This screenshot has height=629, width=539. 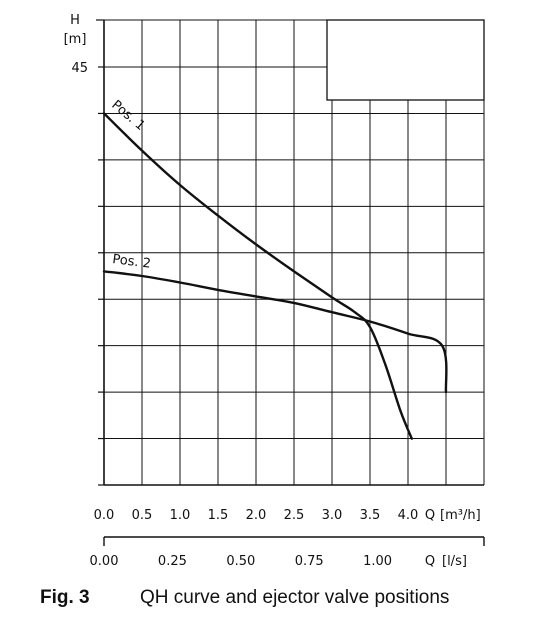 What do you see at coordinates (104, 515) in the screenshot?
I see `x-tick-label-m3h: 0.0` at bounding box center [104, 515].